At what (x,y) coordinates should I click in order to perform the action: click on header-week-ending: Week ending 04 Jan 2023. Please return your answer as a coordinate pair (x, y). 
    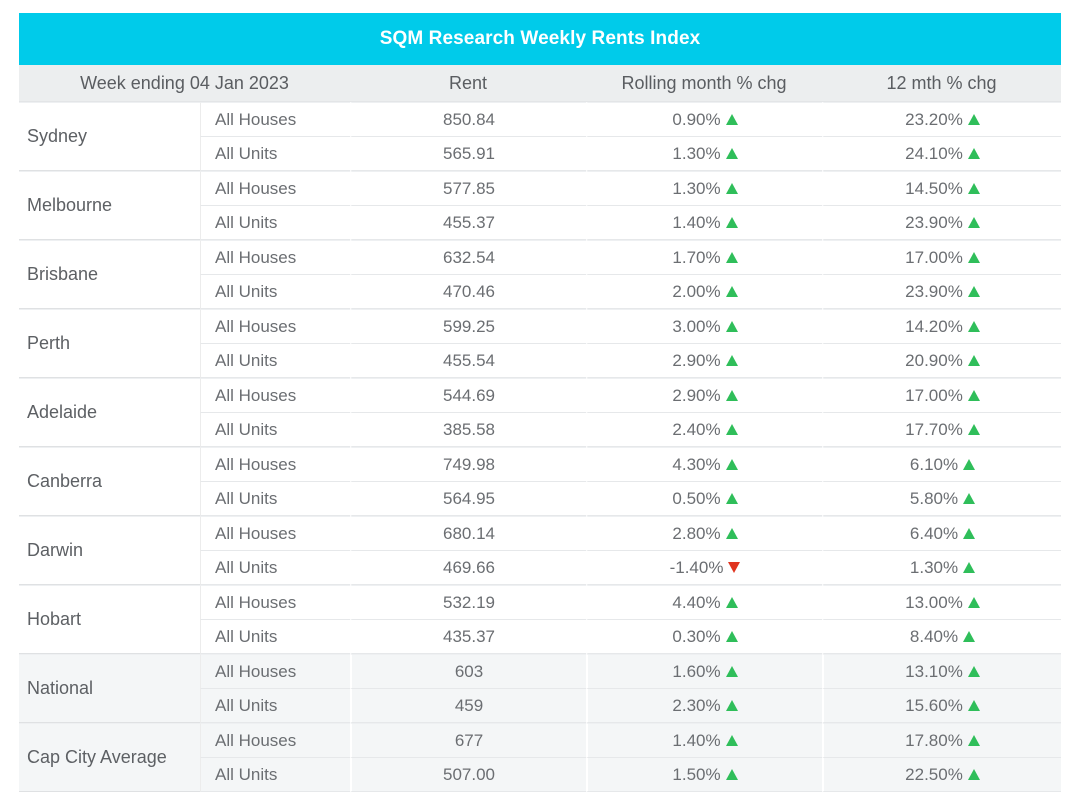
    Looking at the image, I should click on (185, 83).